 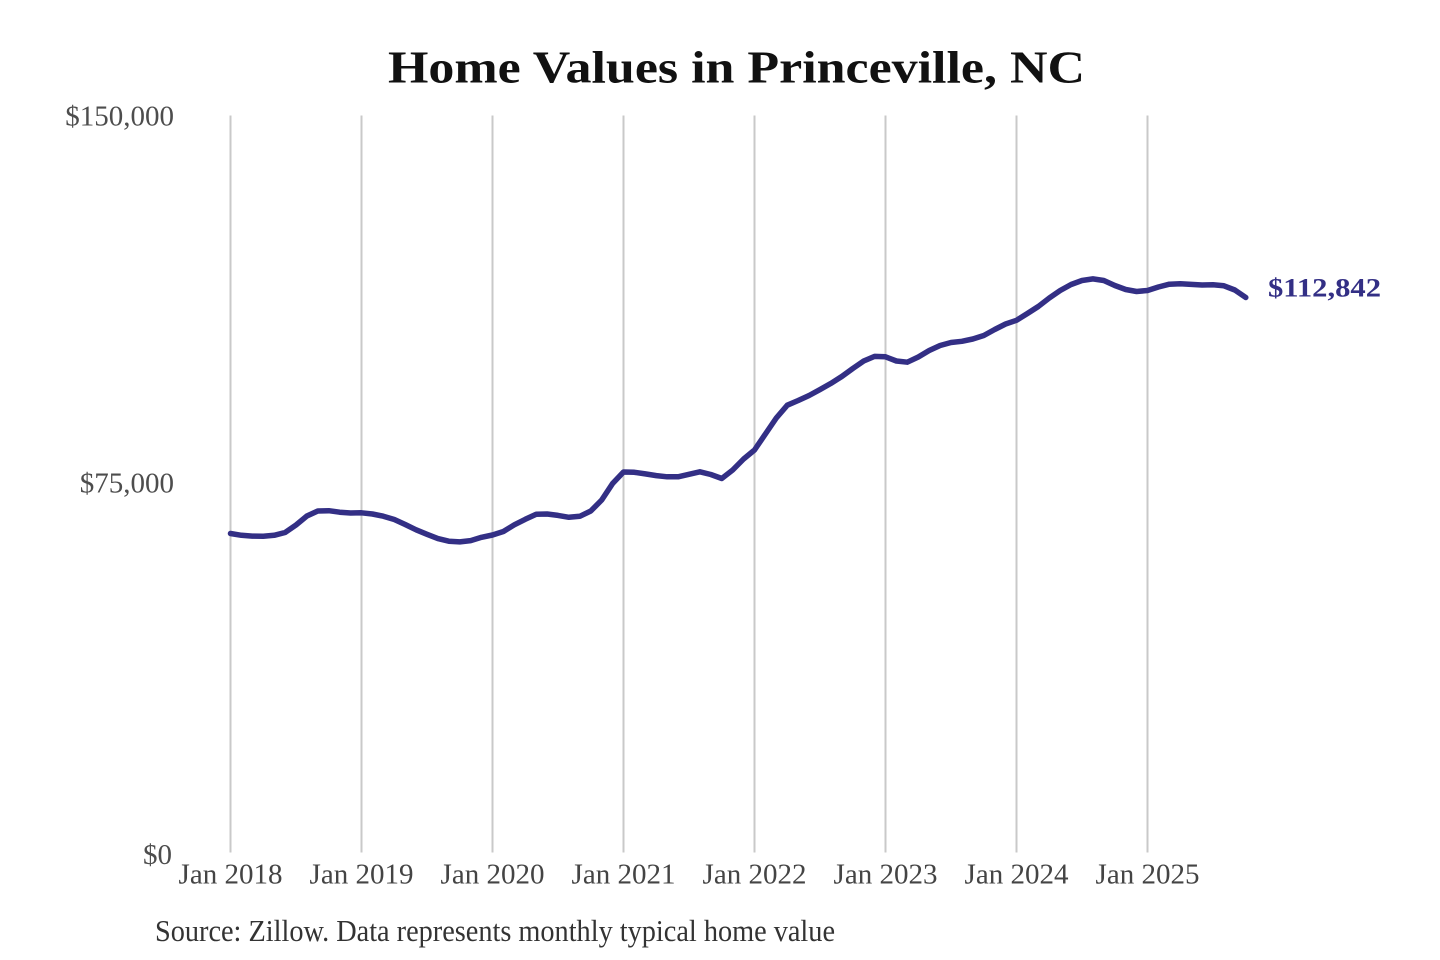 What do you see at coordinates (1324, 288) in the screenshot?
I see `svg-text: $112,842` at bounding box center [1324, 288].